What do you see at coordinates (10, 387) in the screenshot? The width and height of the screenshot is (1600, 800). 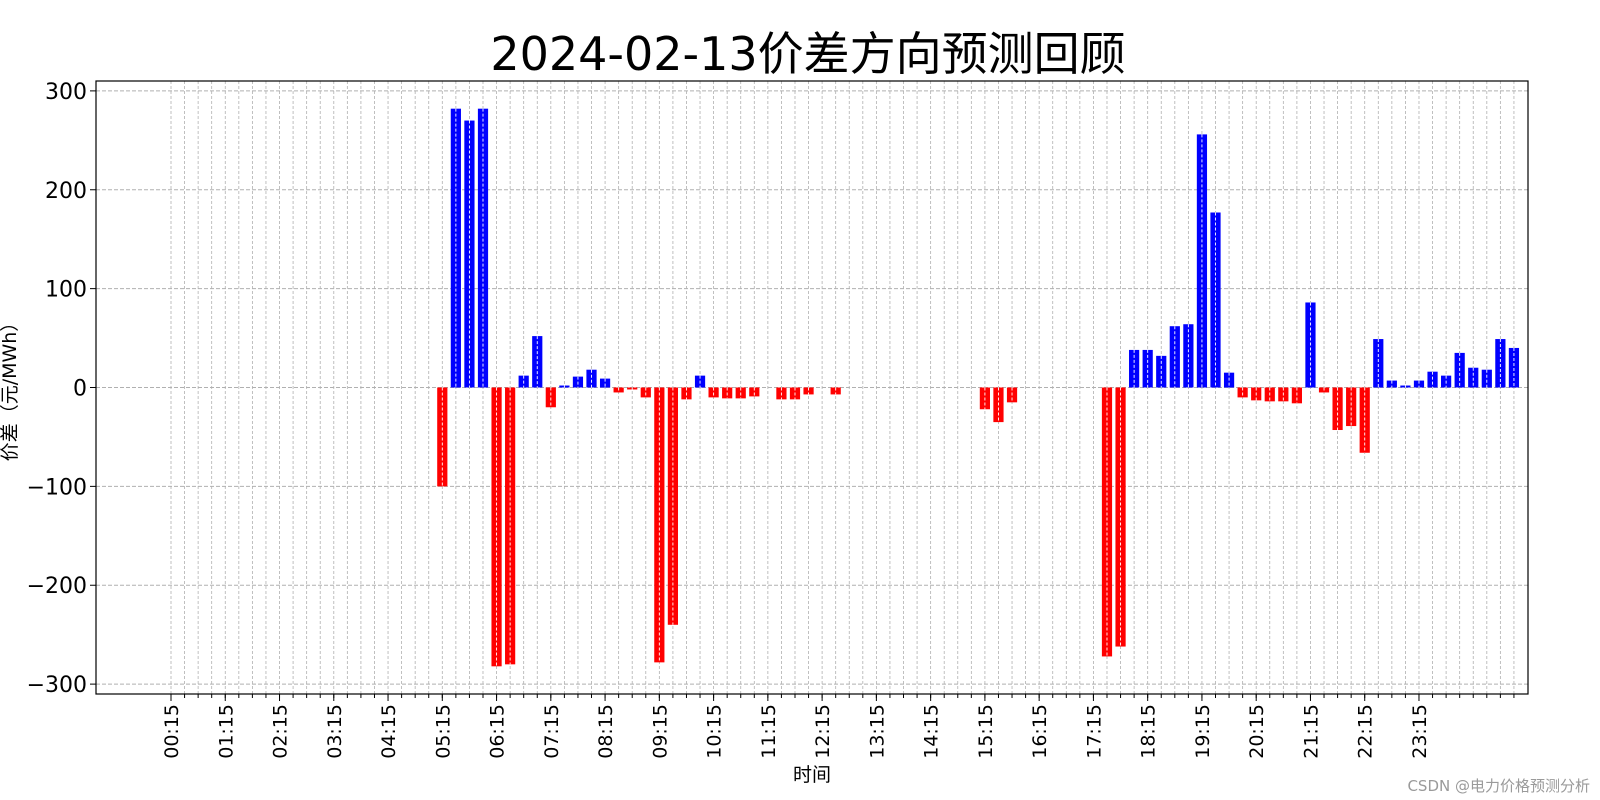 I see `y-axis-label: 价差（元/MWh）` at bounding box center [10, 387].